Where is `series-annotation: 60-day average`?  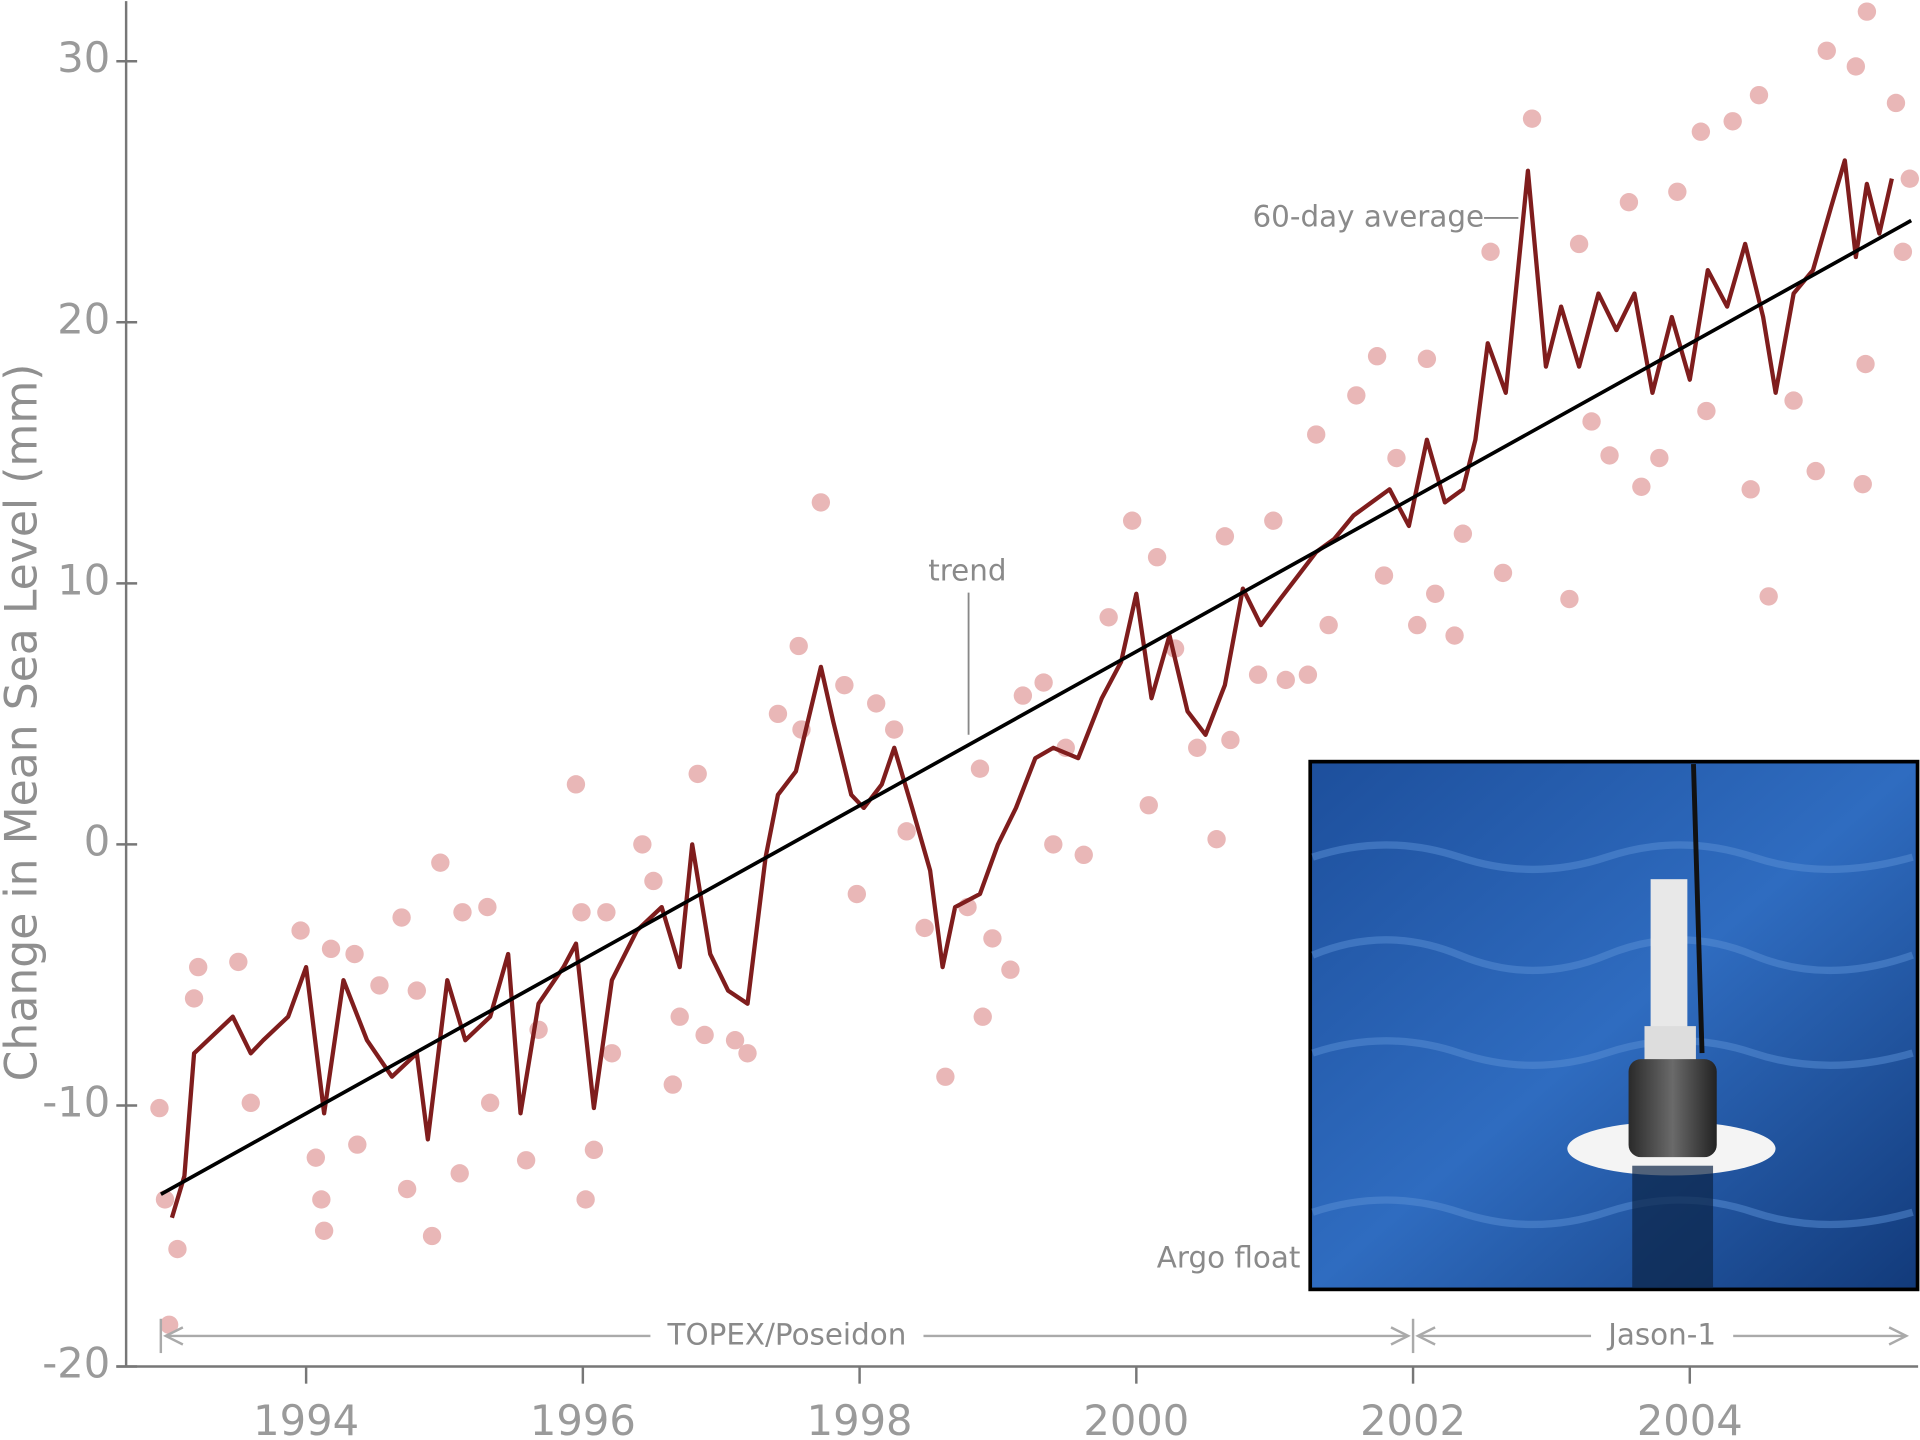 series-annotation: 60-day average is located at coordinates (1368, 216).